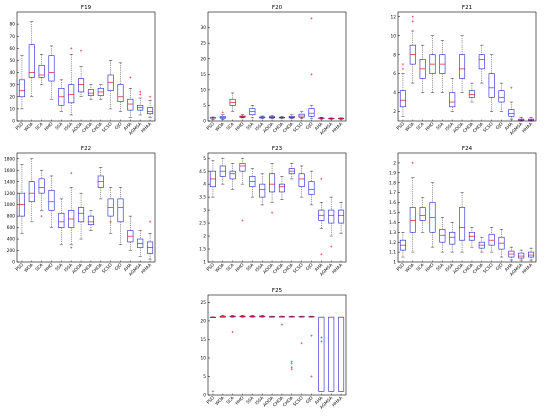 The width and height of the screenshot is (550, 420). I want to click on y-tick-label: 20, so click(13, 97).